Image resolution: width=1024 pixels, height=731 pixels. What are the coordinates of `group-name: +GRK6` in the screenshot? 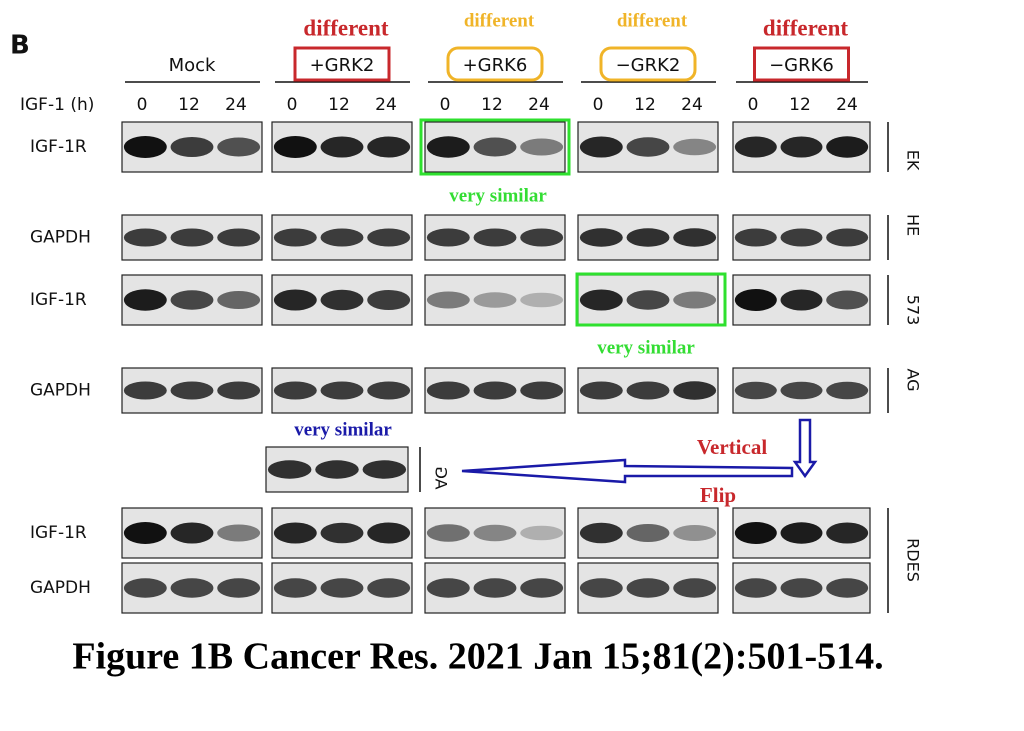 It's located at (495, 65).